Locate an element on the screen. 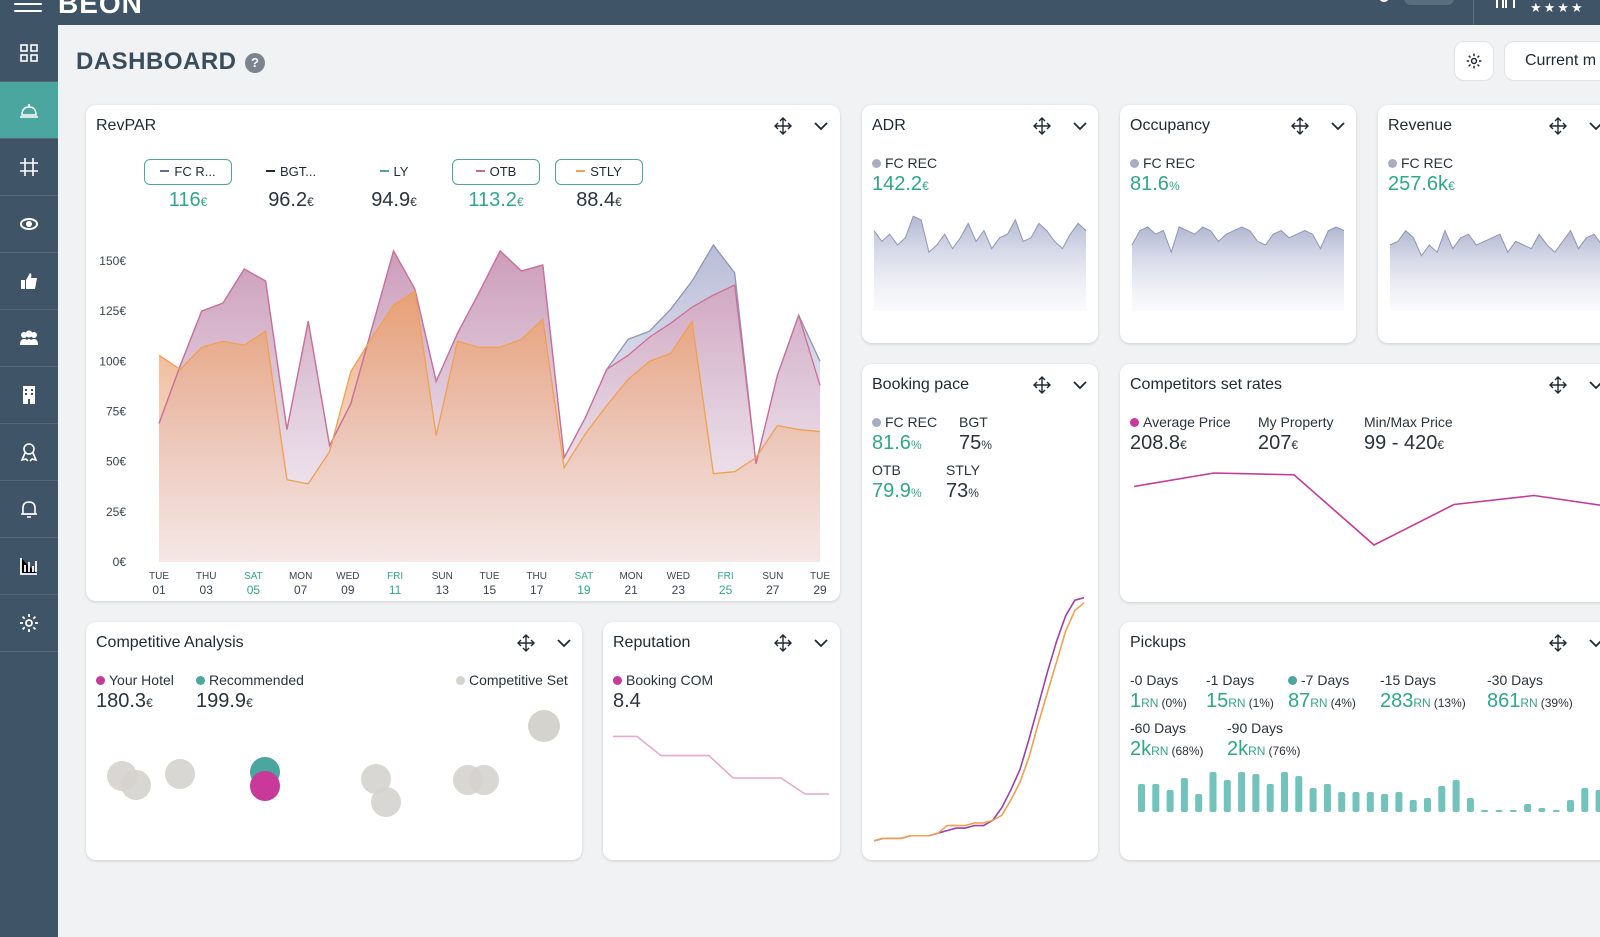 Image resolution: width=1600 pixels, height=937 pixels. x-tick-day: MON is located at coordinates (300, 576).